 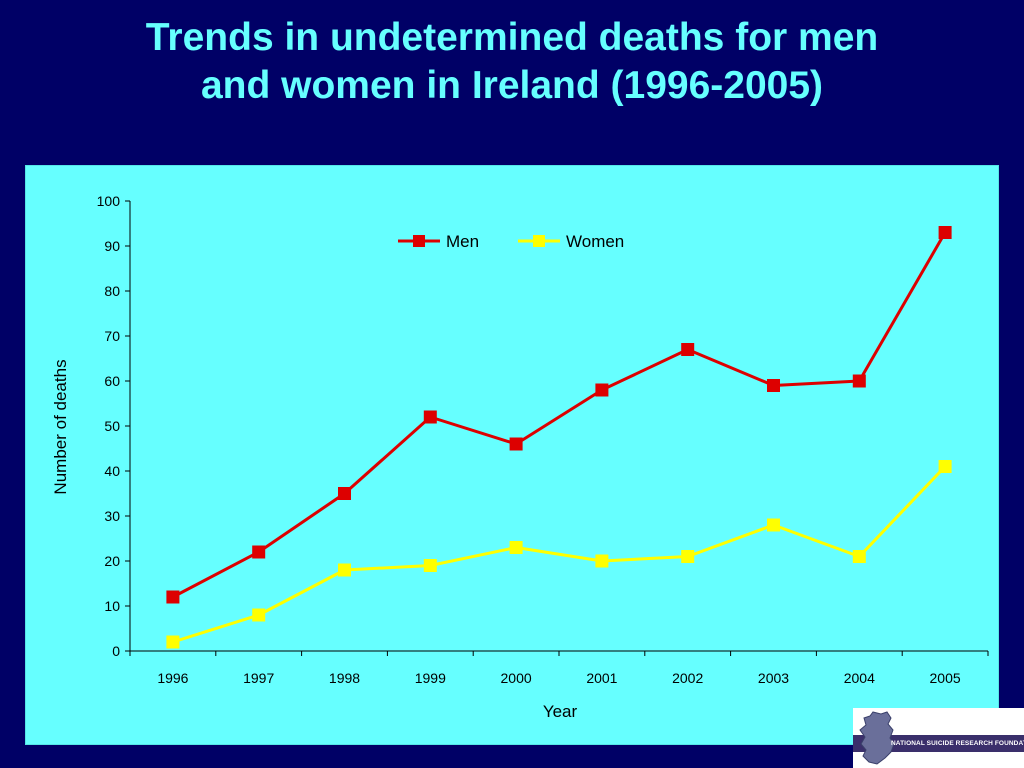 I want to click on x-tick-label: 2003, so click(x=773, y=678).